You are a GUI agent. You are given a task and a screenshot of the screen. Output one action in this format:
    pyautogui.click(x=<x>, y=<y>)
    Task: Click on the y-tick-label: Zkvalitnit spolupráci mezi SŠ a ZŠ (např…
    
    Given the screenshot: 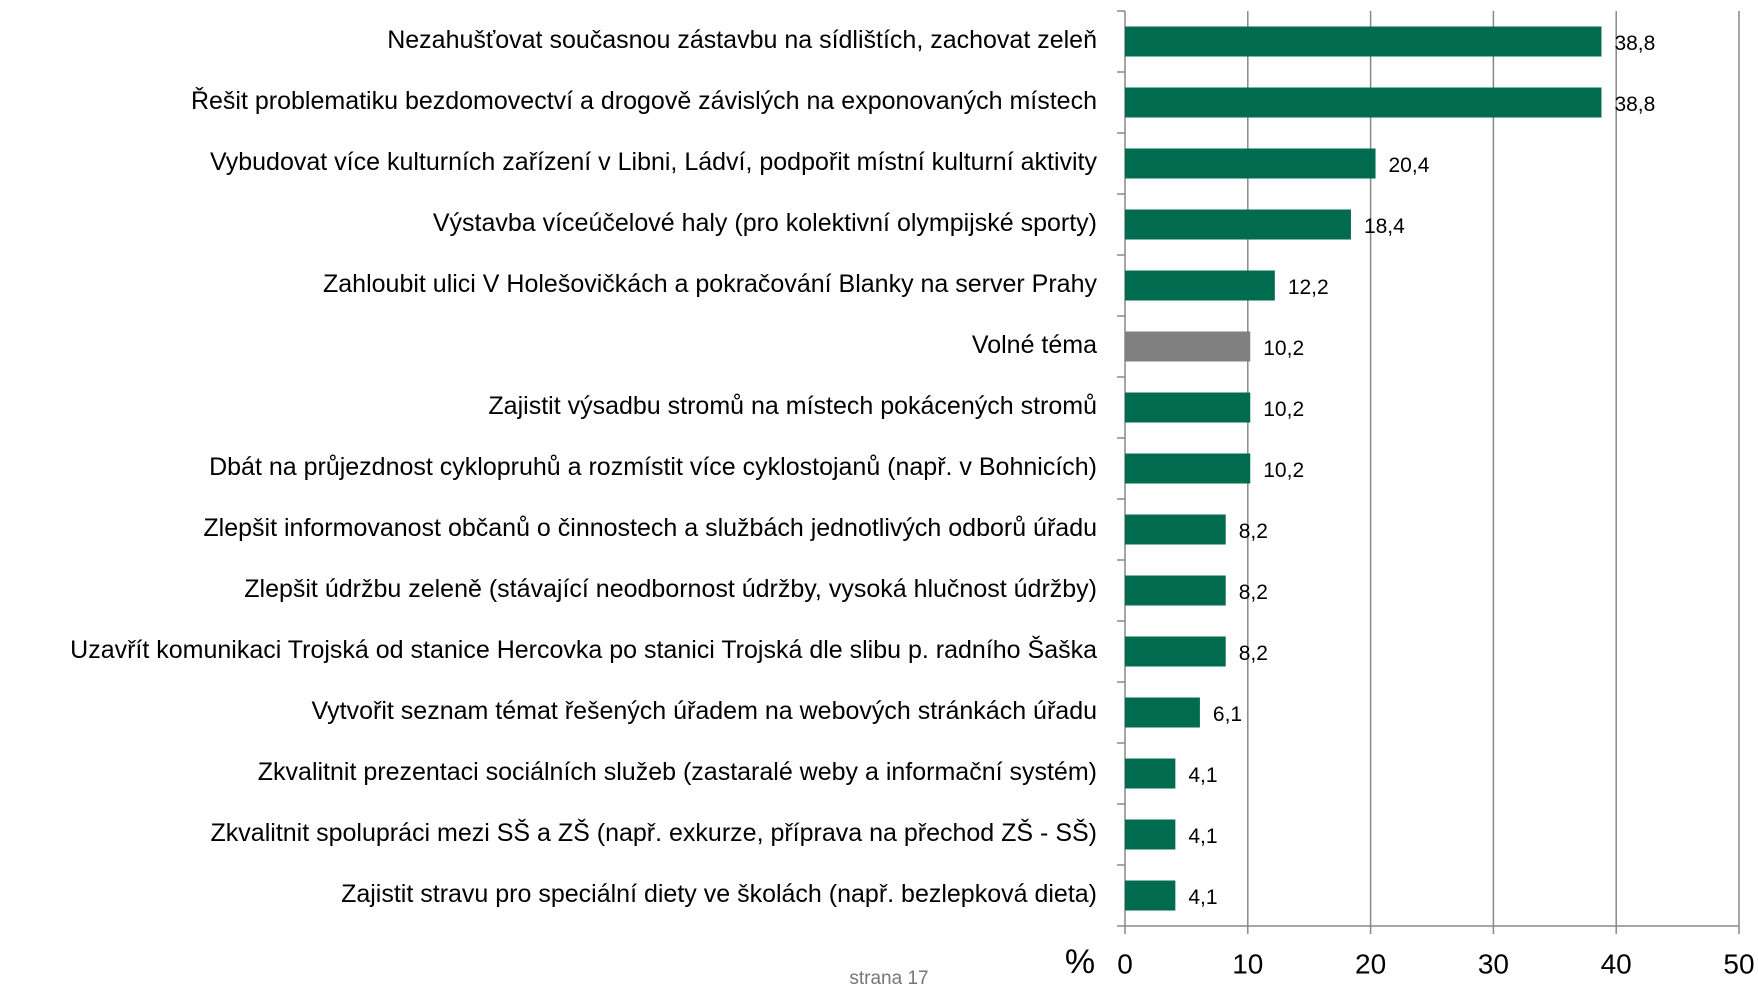 What is the action you would take?
    pyautogui.click(x=654, y=832)
    